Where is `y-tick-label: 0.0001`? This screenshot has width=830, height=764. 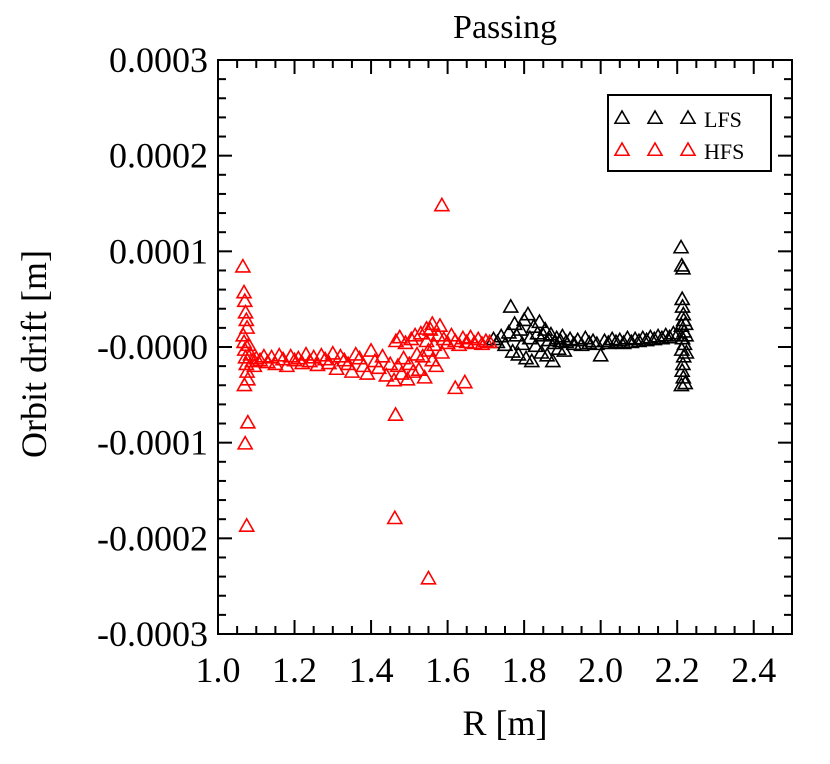 y-tick-label: 0.0001 is located at coordinates (158, 251).